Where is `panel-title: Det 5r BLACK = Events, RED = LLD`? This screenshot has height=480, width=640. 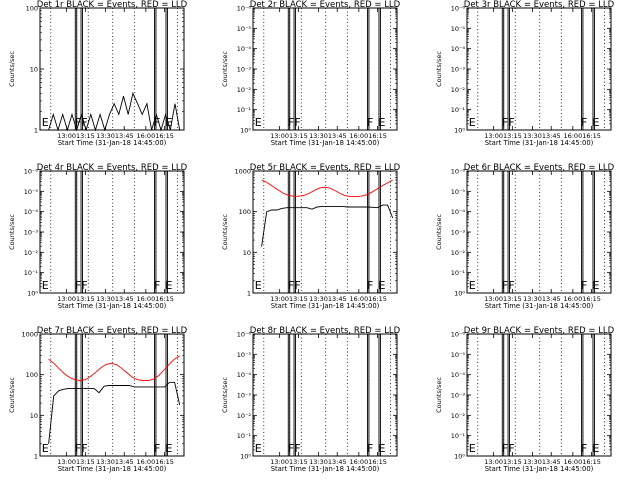 panel-title: Det 5r BLACK = Events, RED = LLD is located at coordinates (325, 168).